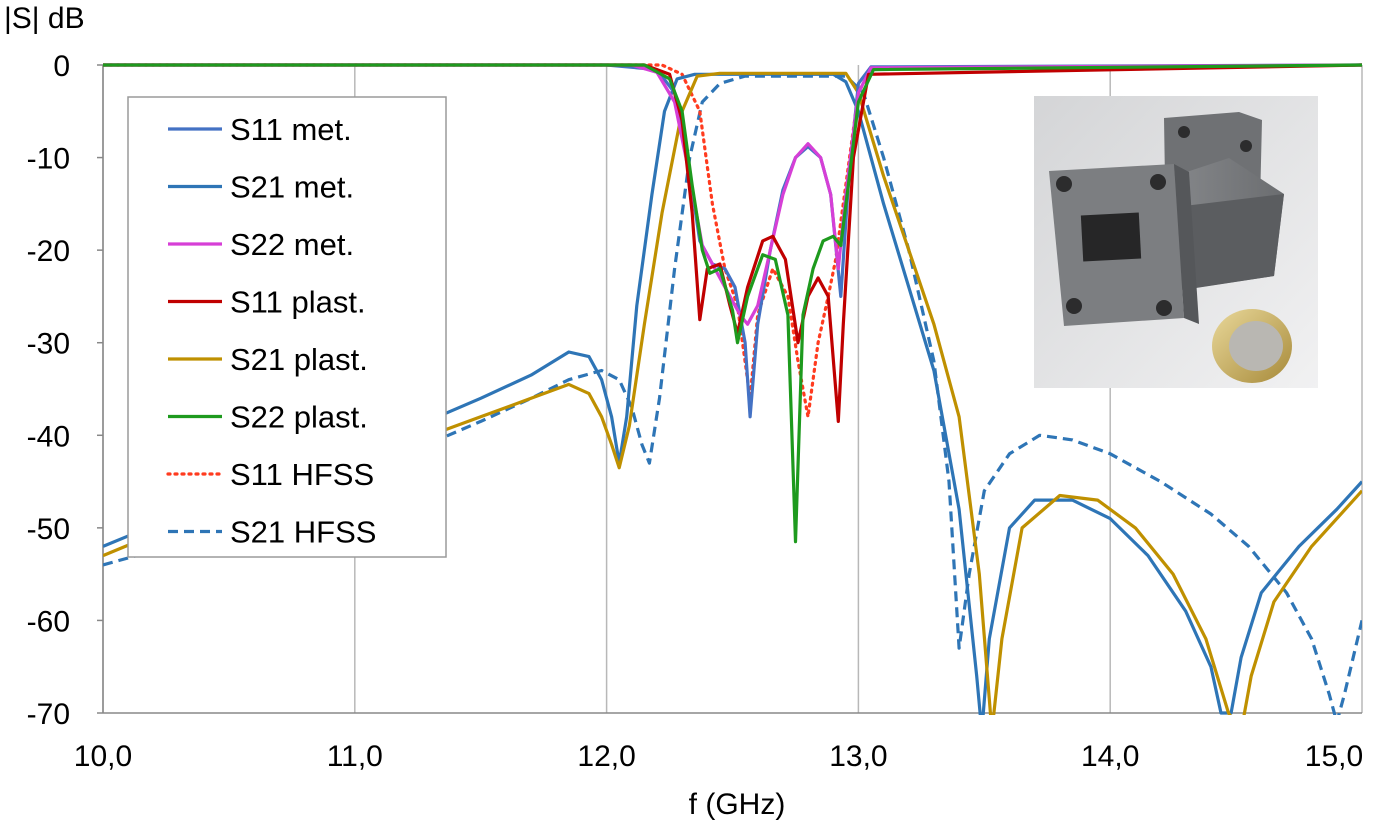  What do you see at coordinates (1110, 756) in the screenshot?
I see `x-tick-label: 14,0` at bounding box center [1110, 756].